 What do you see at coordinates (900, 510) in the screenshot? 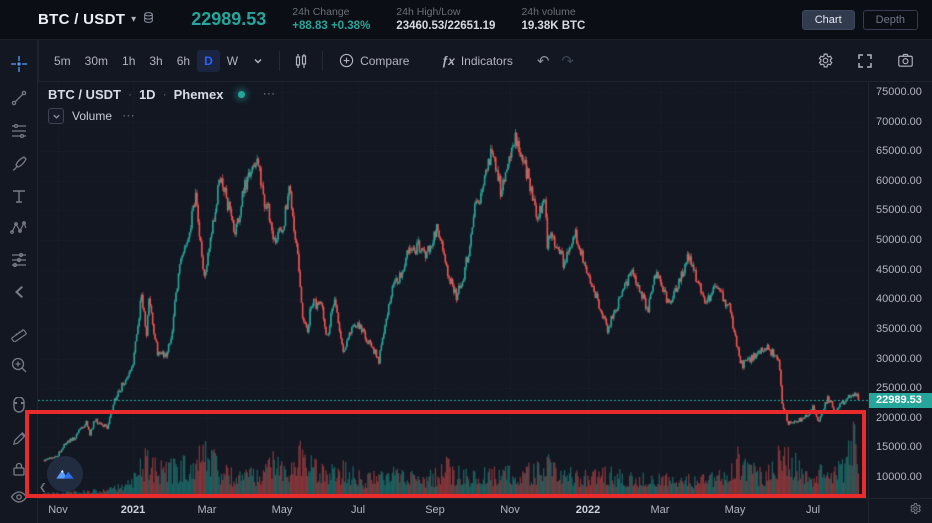
I see `axis-corner` at bounding box center [900, 510].